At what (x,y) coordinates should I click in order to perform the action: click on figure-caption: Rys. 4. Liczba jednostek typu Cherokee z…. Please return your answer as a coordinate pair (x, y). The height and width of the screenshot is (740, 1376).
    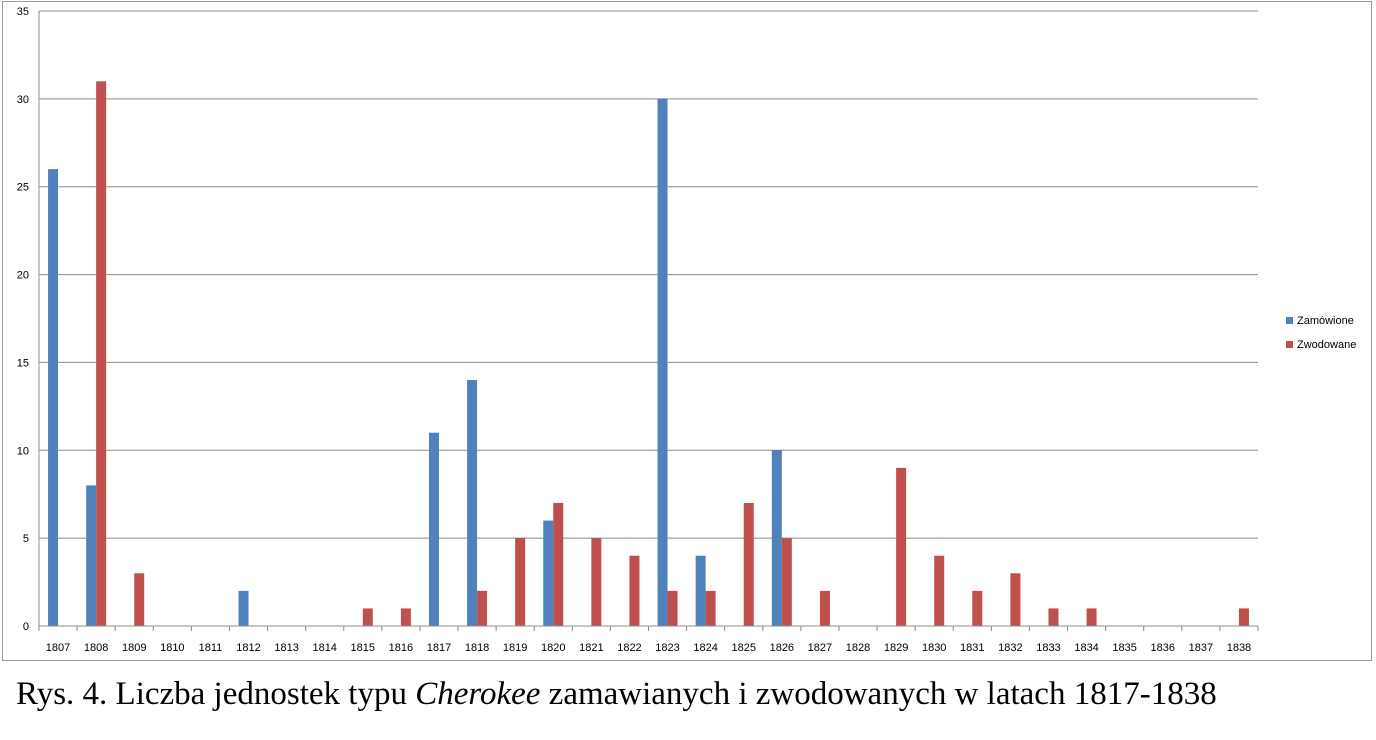
    Looking at the image, I should click on (616, 694).